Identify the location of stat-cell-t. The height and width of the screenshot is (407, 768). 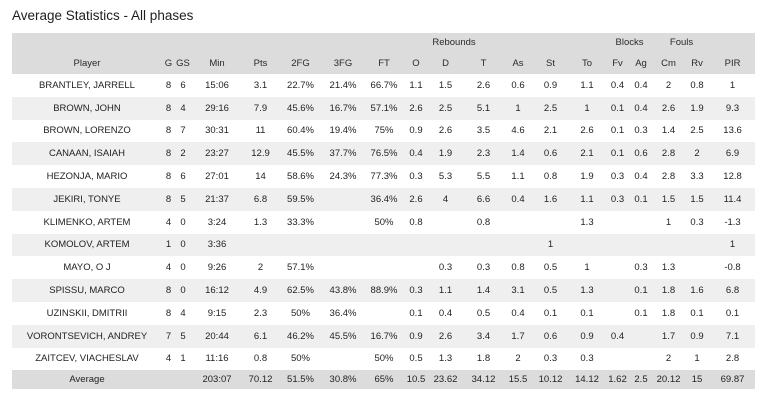
(483, 245).